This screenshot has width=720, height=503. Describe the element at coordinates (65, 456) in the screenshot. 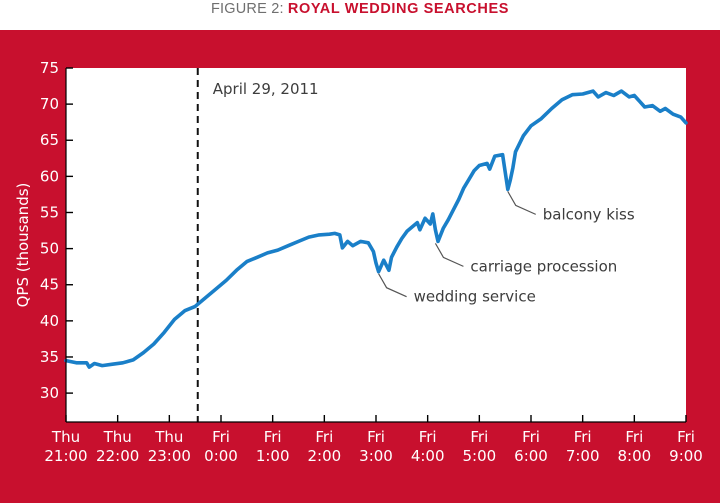

I see `x-tick-label-time: 21:00` at that location.